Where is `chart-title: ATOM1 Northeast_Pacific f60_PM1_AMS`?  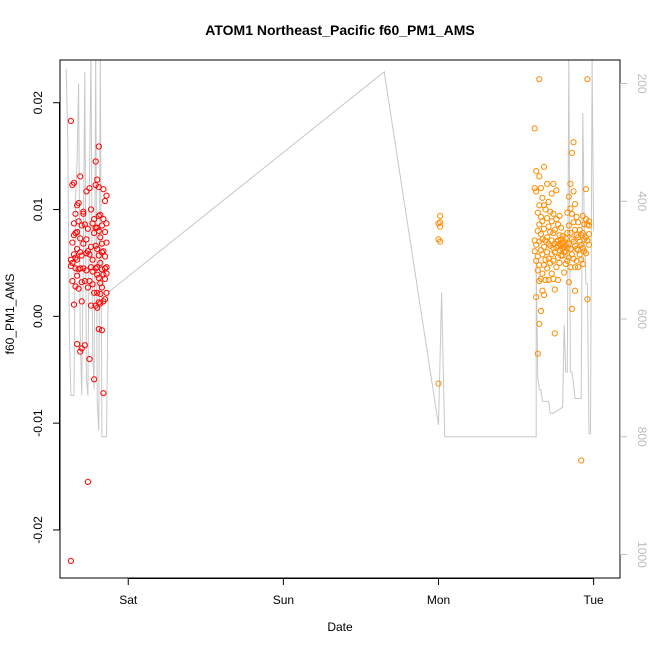
chart-title: ATOM1 Northeast_Pacific f60_PM1_AMS is located at coordinates (339, 30).